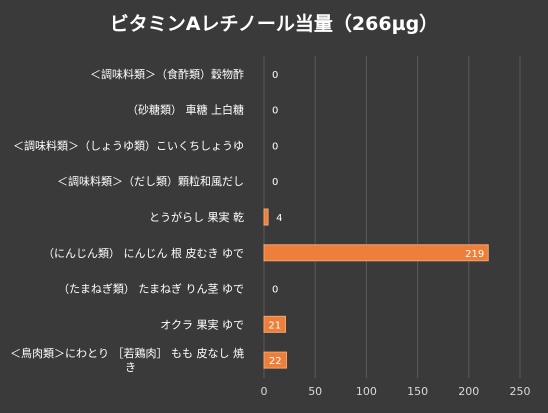  I want to click on category-label: （にんじん類） にんじん 根 皮むき ゆで, so click(143, 253).